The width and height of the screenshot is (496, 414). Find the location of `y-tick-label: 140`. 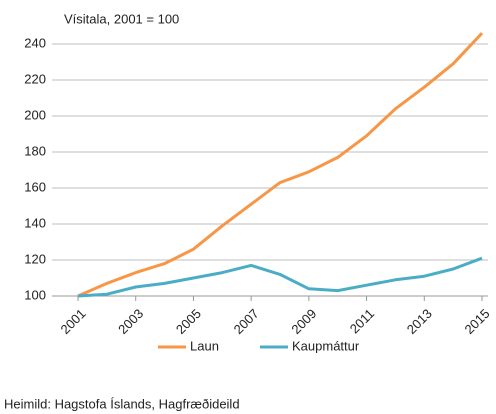

y-tick-label: 140 is located at coordinates (35, 222).